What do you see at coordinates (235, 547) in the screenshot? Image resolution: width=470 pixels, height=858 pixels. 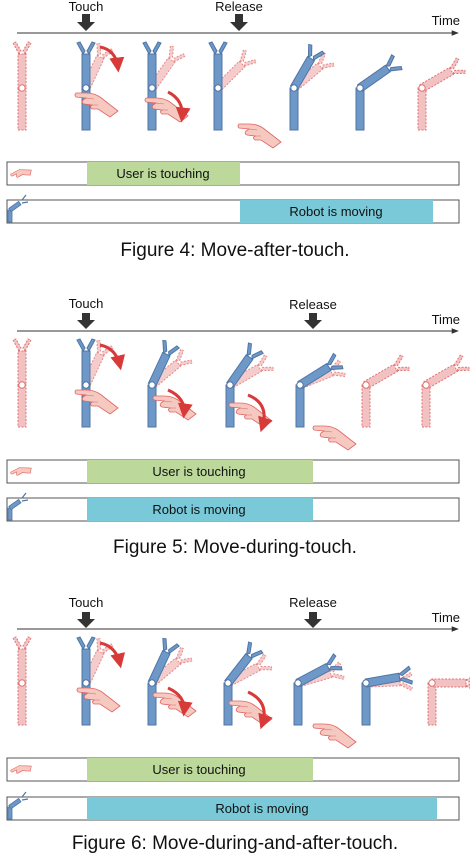 I see `figure-caption: Figure 5: Move-during-touch.` at bounding box center [235, 547].